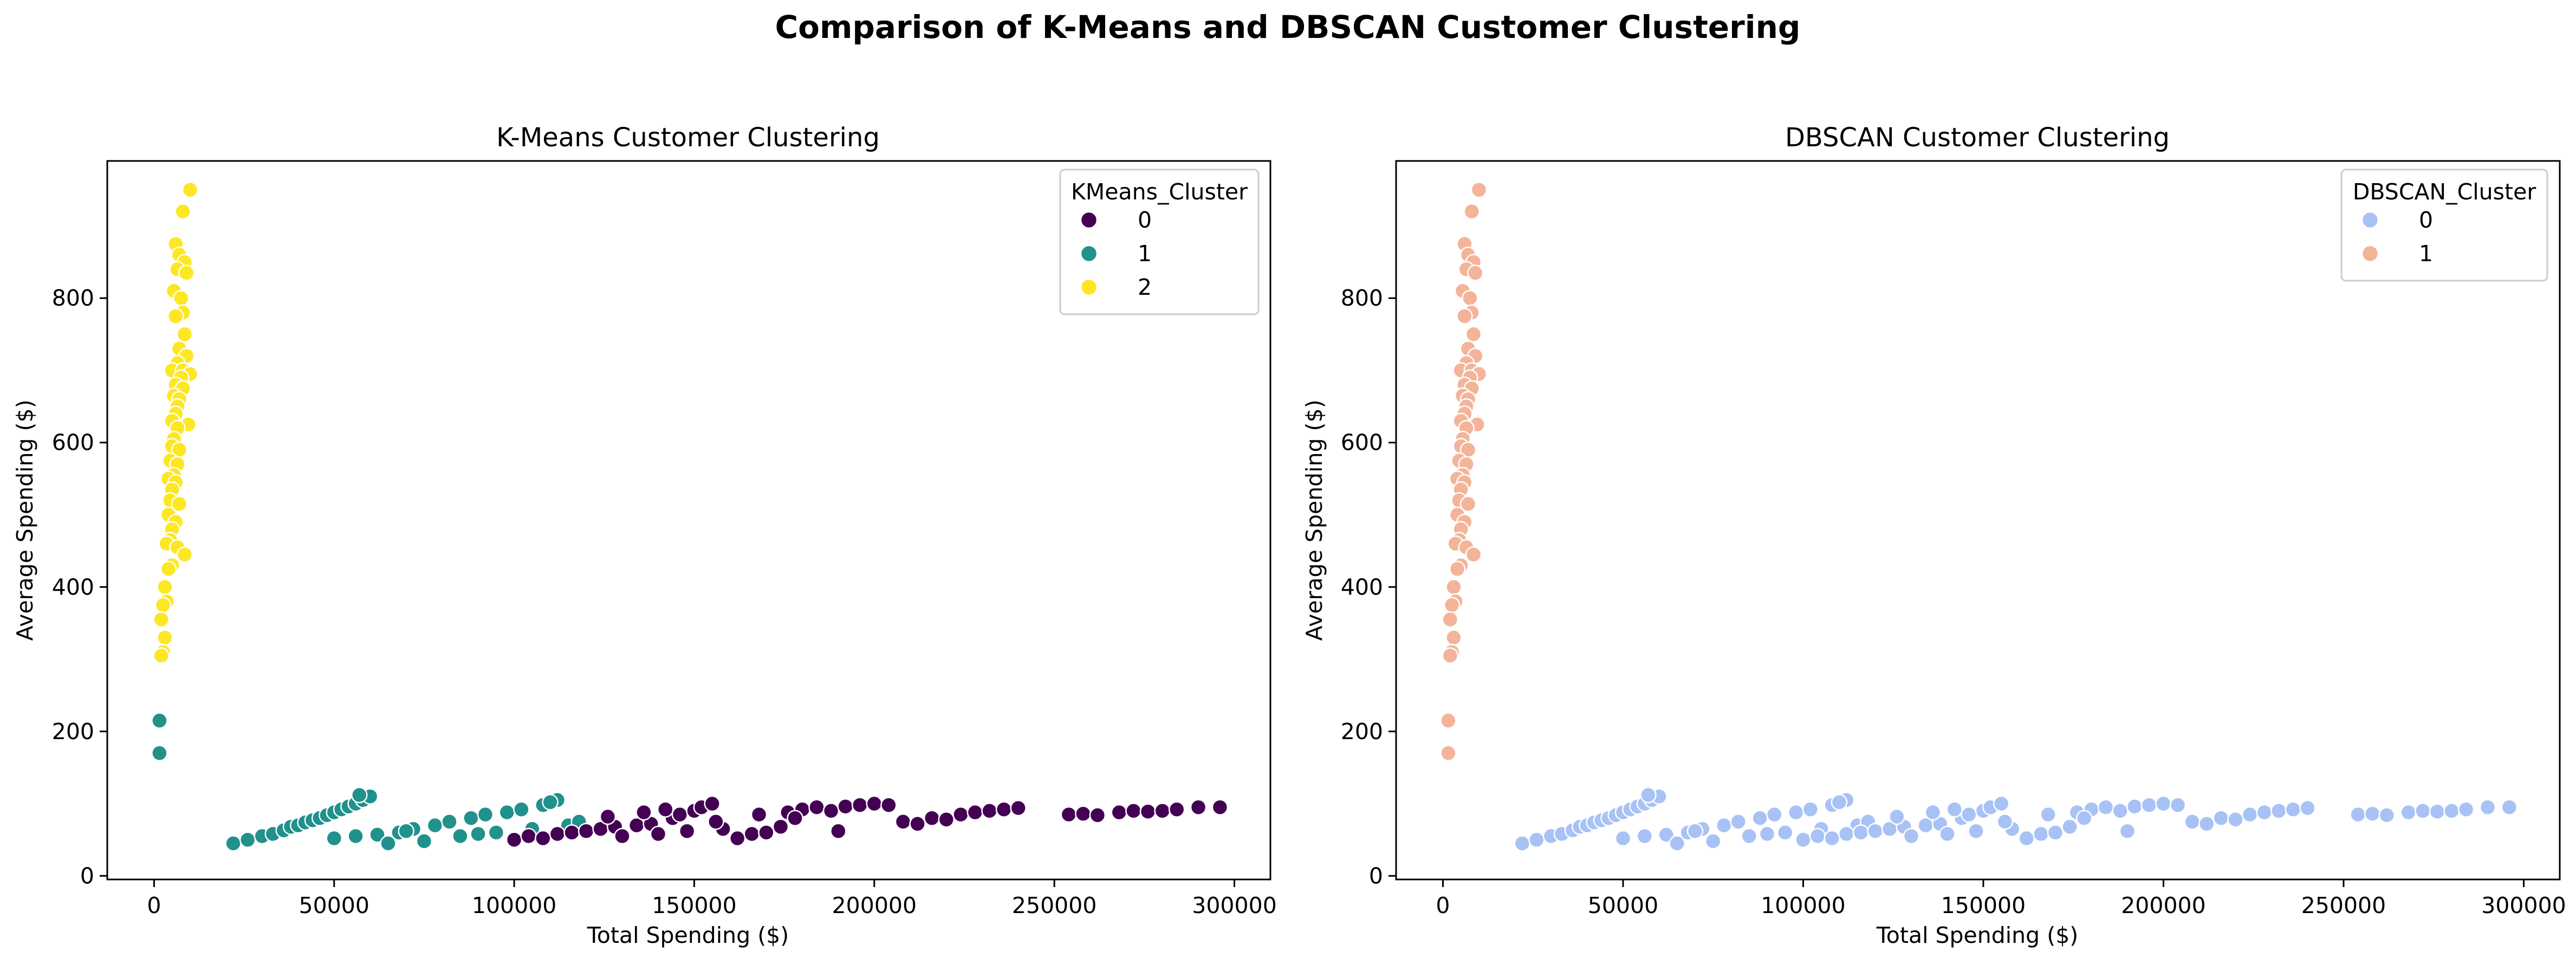 The height and width of the screenshot is (964, 2576). I want to click on dbscan-x-tick-label: 300000, so click(2523, 905).